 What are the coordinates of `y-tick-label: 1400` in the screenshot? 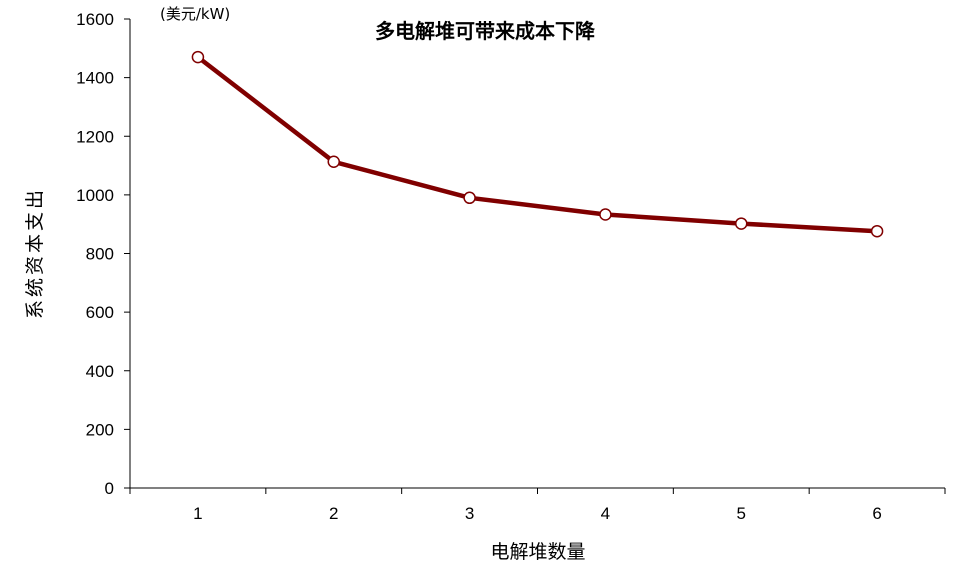 It's located at (95, 78).